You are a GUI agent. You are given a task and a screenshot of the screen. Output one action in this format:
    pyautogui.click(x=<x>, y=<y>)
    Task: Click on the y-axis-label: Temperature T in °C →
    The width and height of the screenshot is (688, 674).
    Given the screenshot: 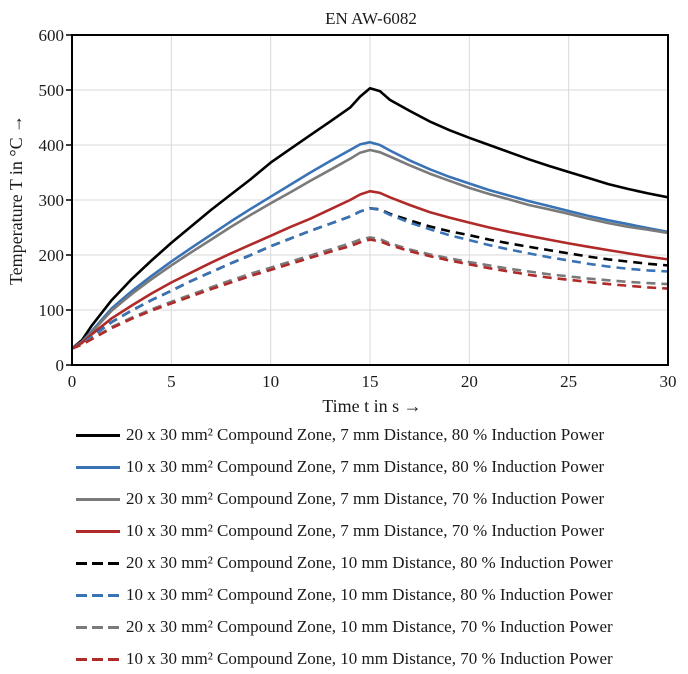 What is the action you would take?
    pyautogui.click(x=16, y=200)
    